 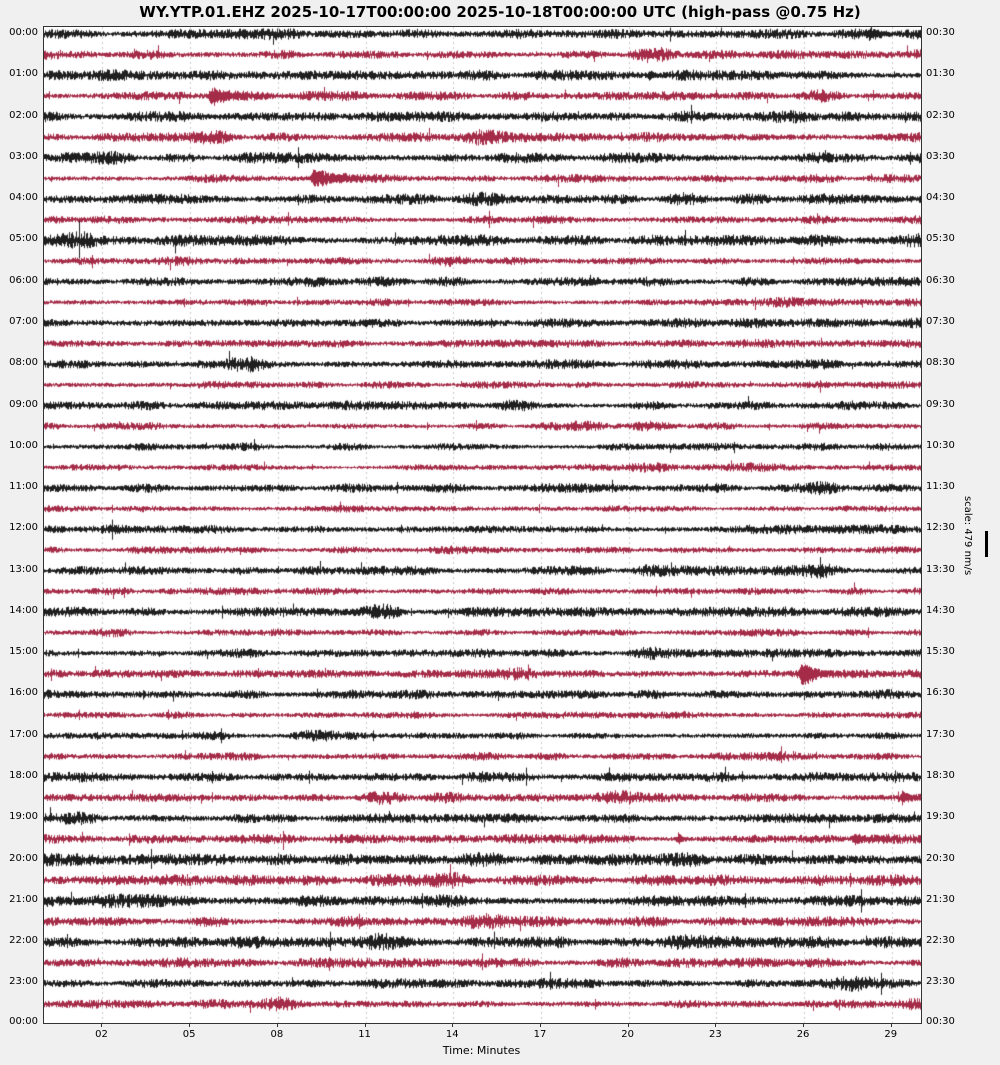 I want to click on right-time-label: 14:30, so click(x=940, y=610).